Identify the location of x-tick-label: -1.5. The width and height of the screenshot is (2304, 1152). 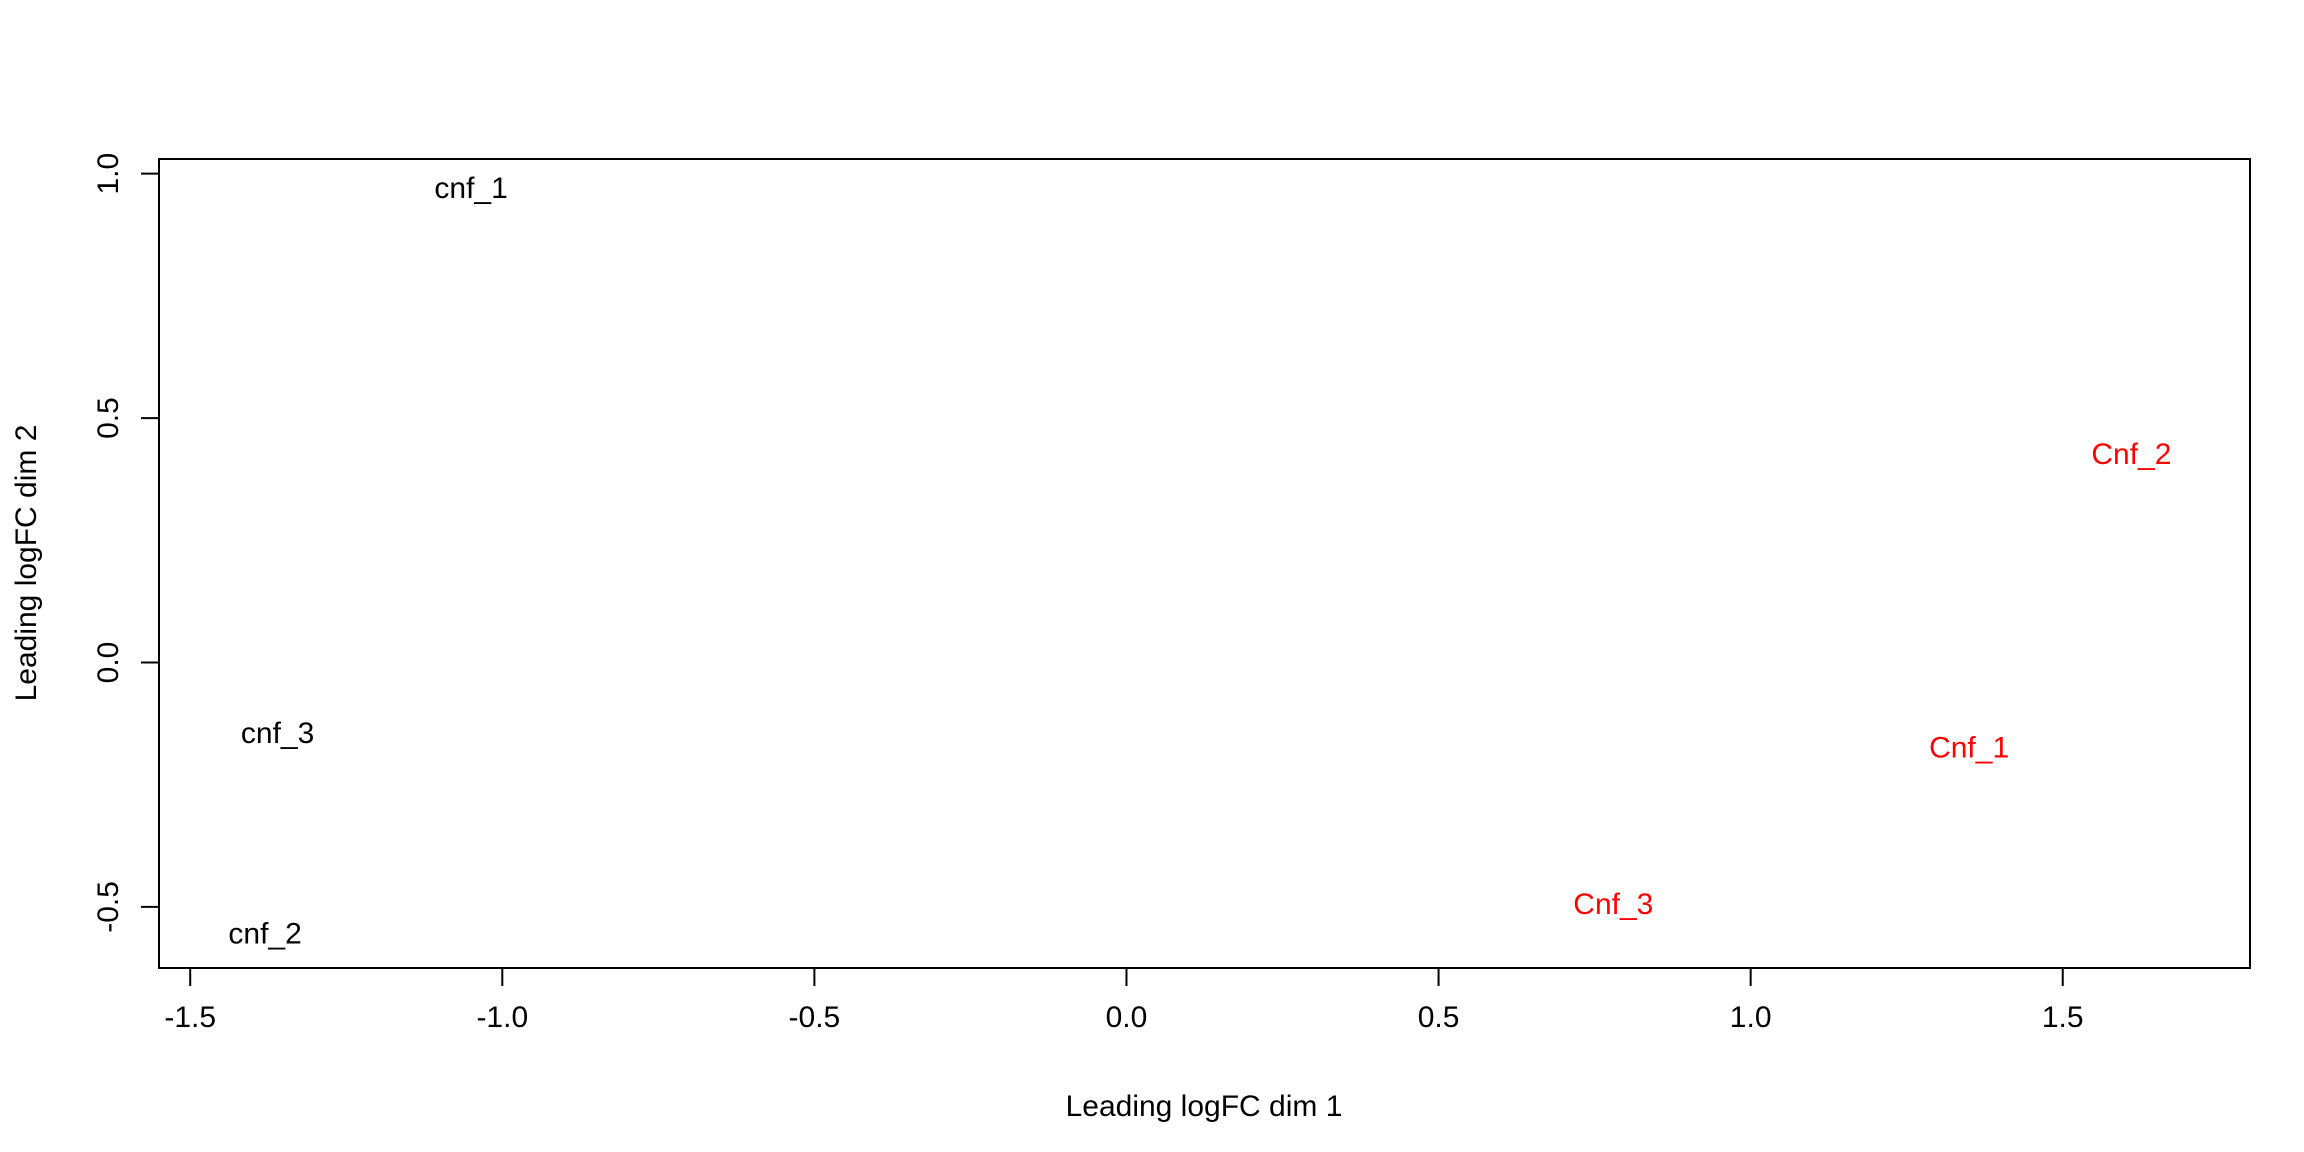
(190, 1017).